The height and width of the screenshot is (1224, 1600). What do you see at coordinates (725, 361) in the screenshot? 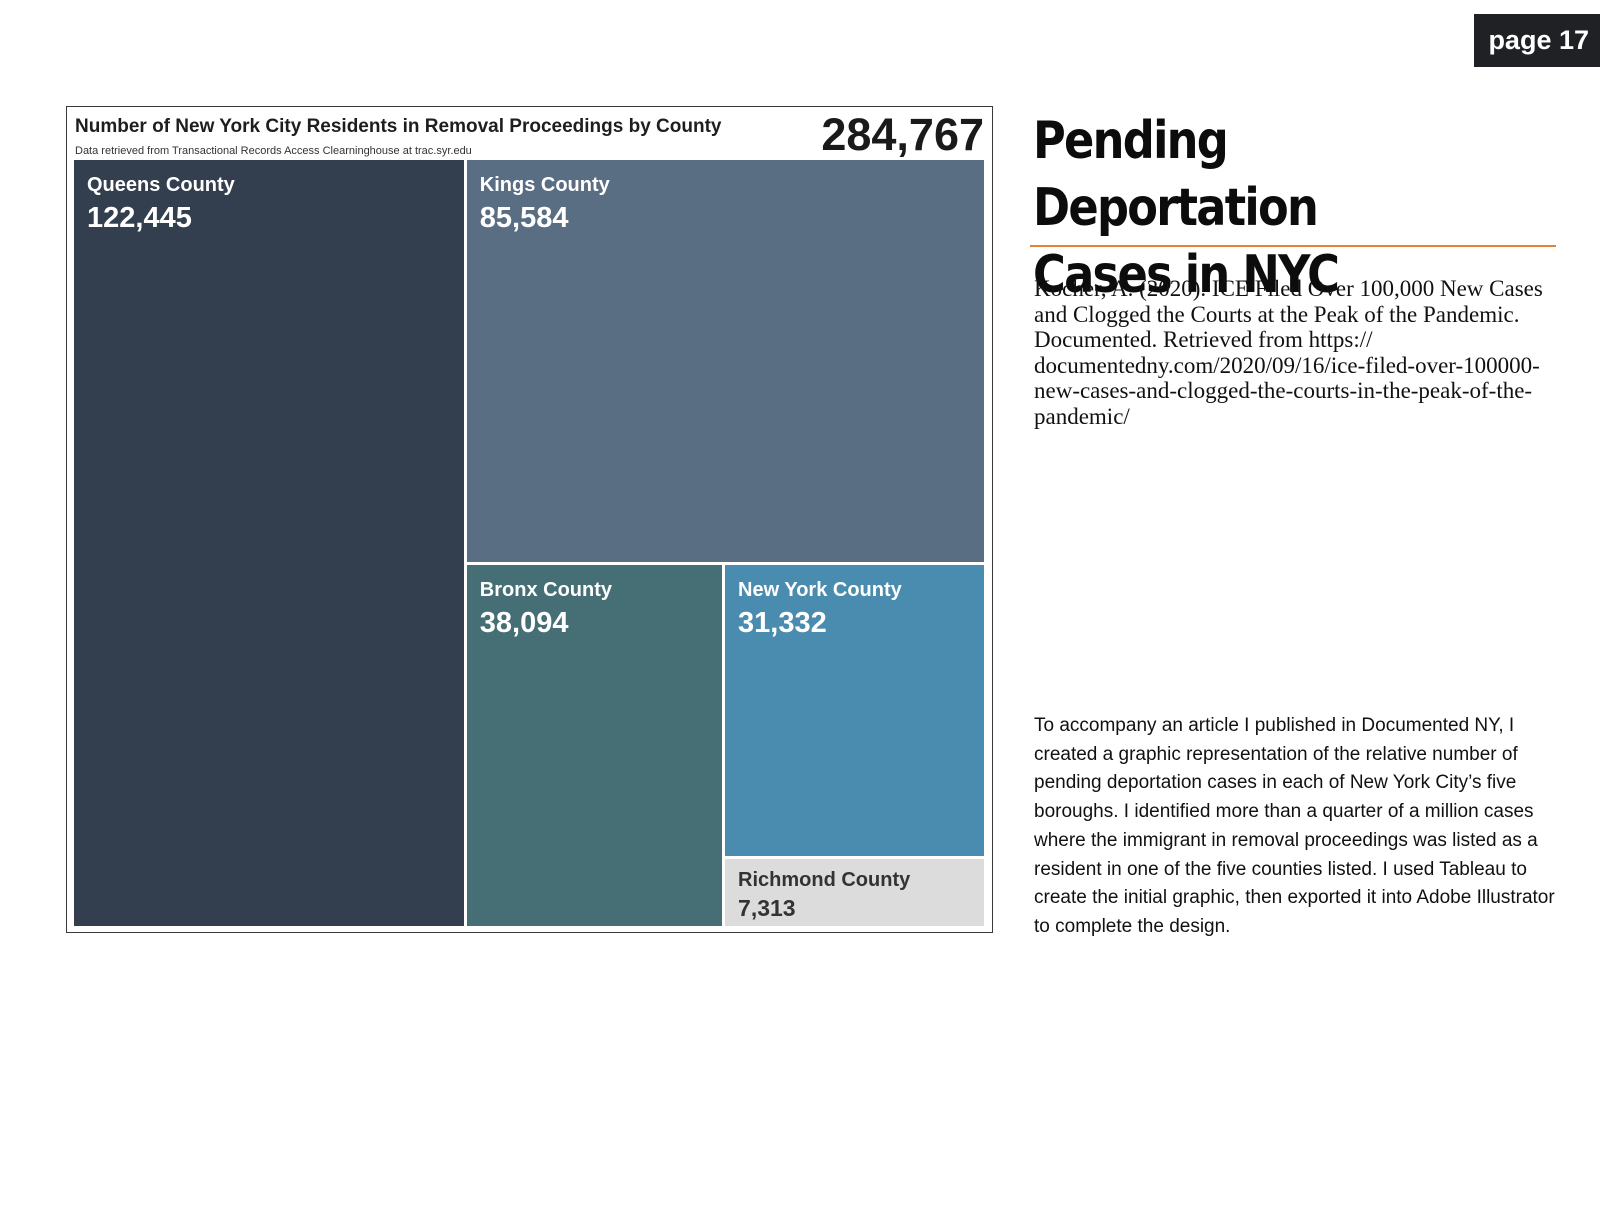
I see `treemap-tile-kings-county: Kings County 85,584` at bounding box center [725, 361].